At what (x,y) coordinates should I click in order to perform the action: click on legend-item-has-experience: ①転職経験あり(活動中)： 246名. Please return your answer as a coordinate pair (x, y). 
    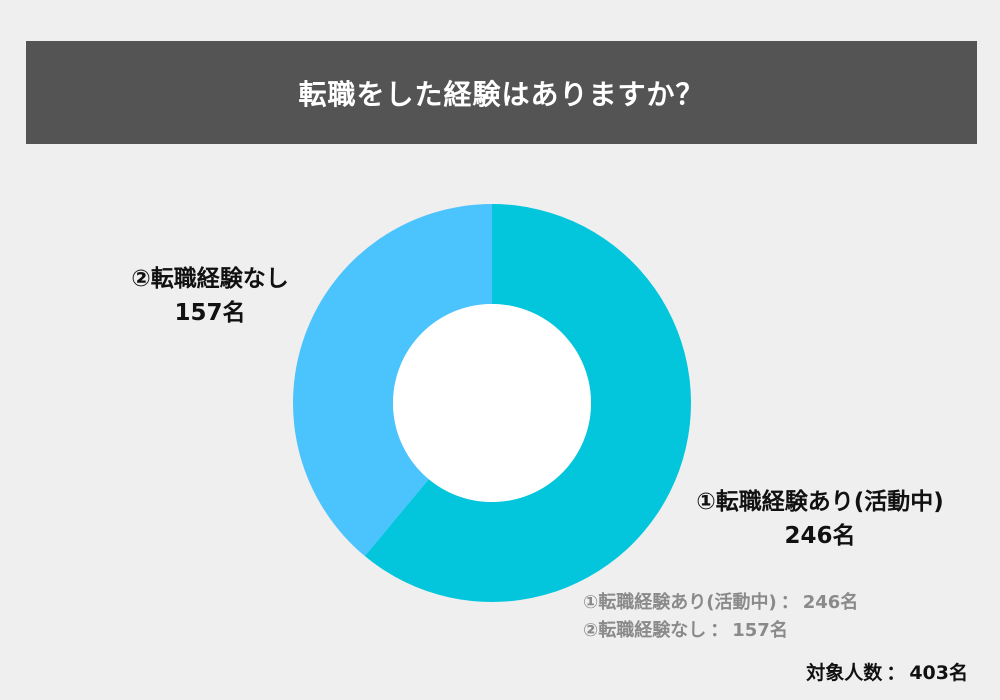
    Looking at the image, I should click on (720, 603).